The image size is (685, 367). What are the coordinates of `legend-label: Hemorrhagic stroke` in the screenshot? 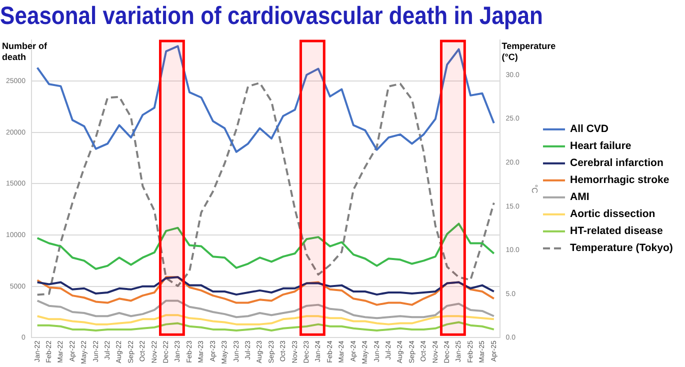 It's located at (620, 180).